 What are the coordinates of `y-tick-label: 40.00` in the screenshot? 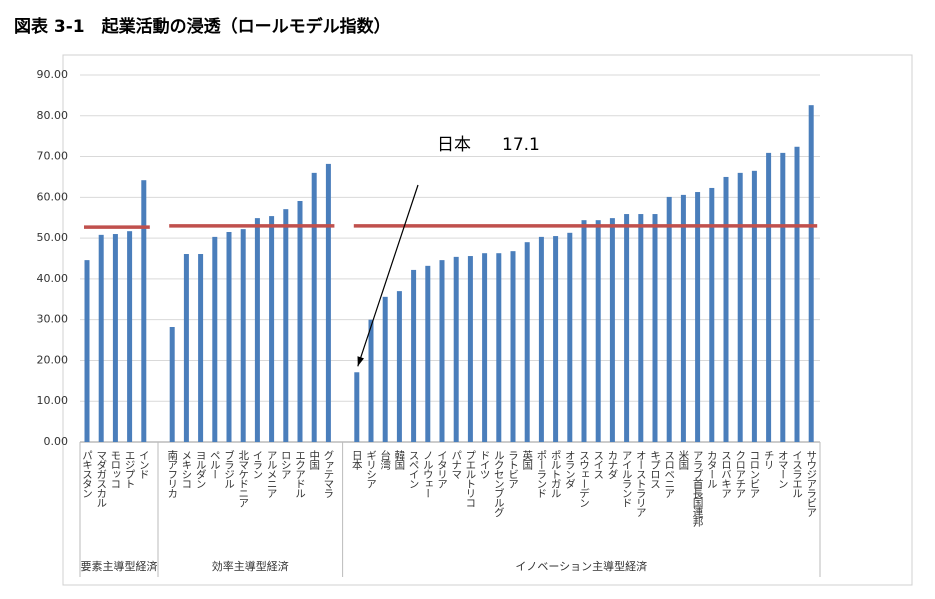 It's located at (53, 278).